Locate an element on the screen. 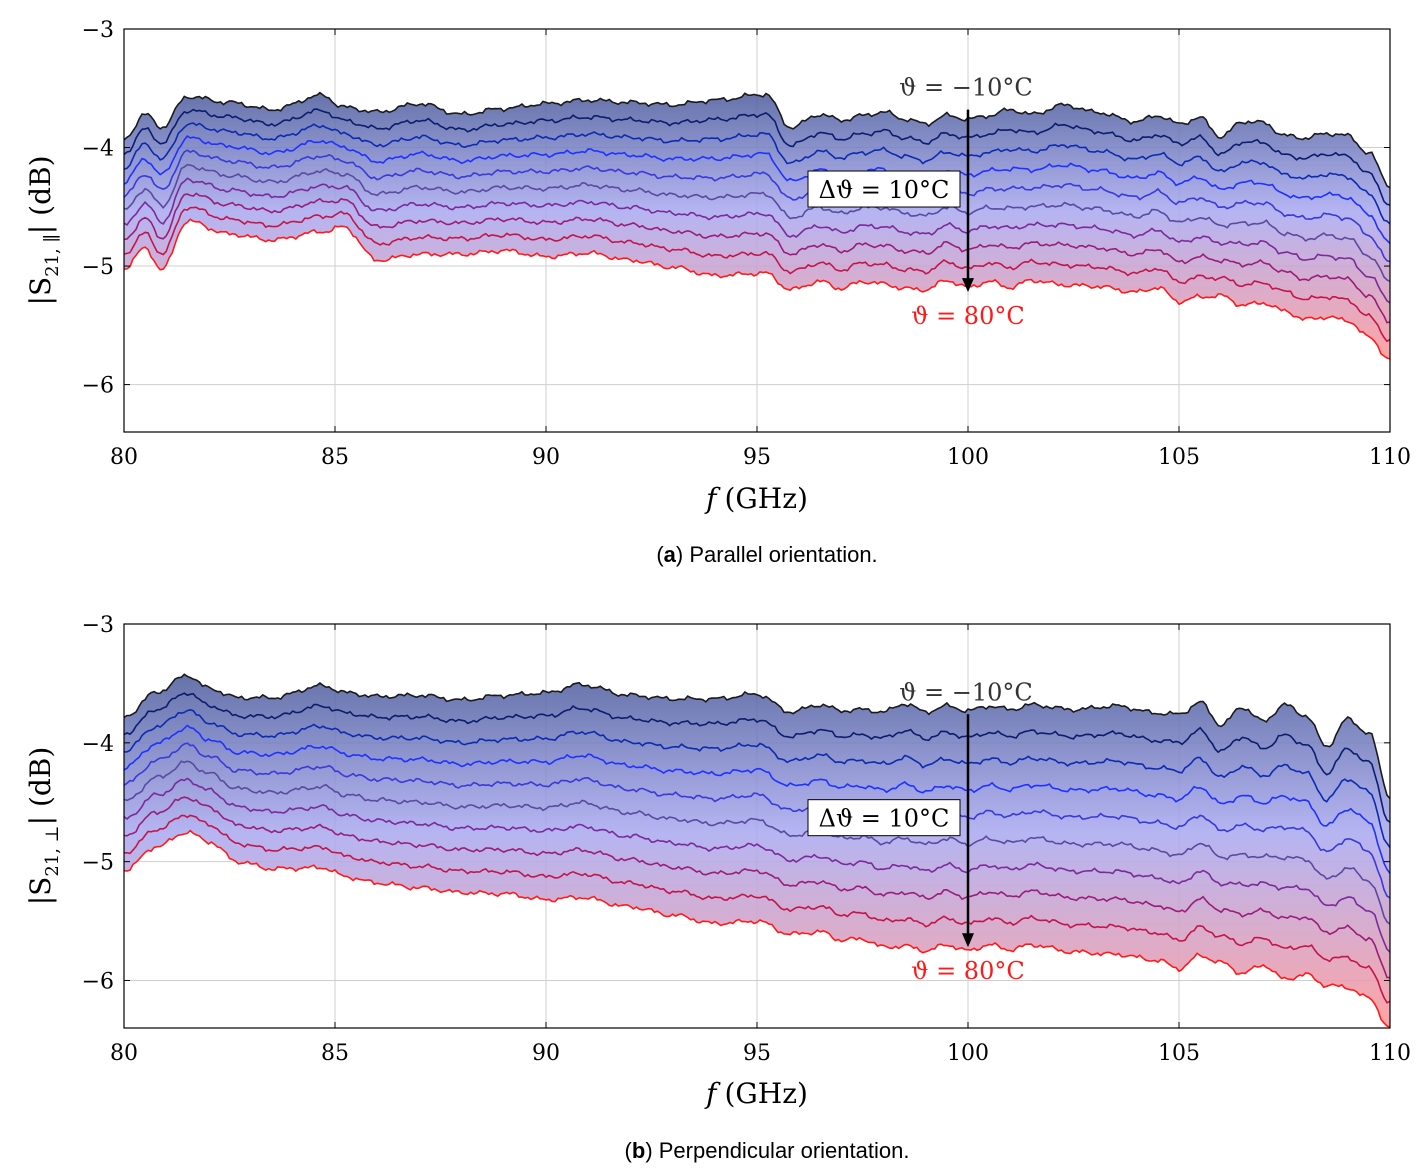 The image size is (1421, 1176). panel-caption-label: b is located at coordinates (638, 1150).